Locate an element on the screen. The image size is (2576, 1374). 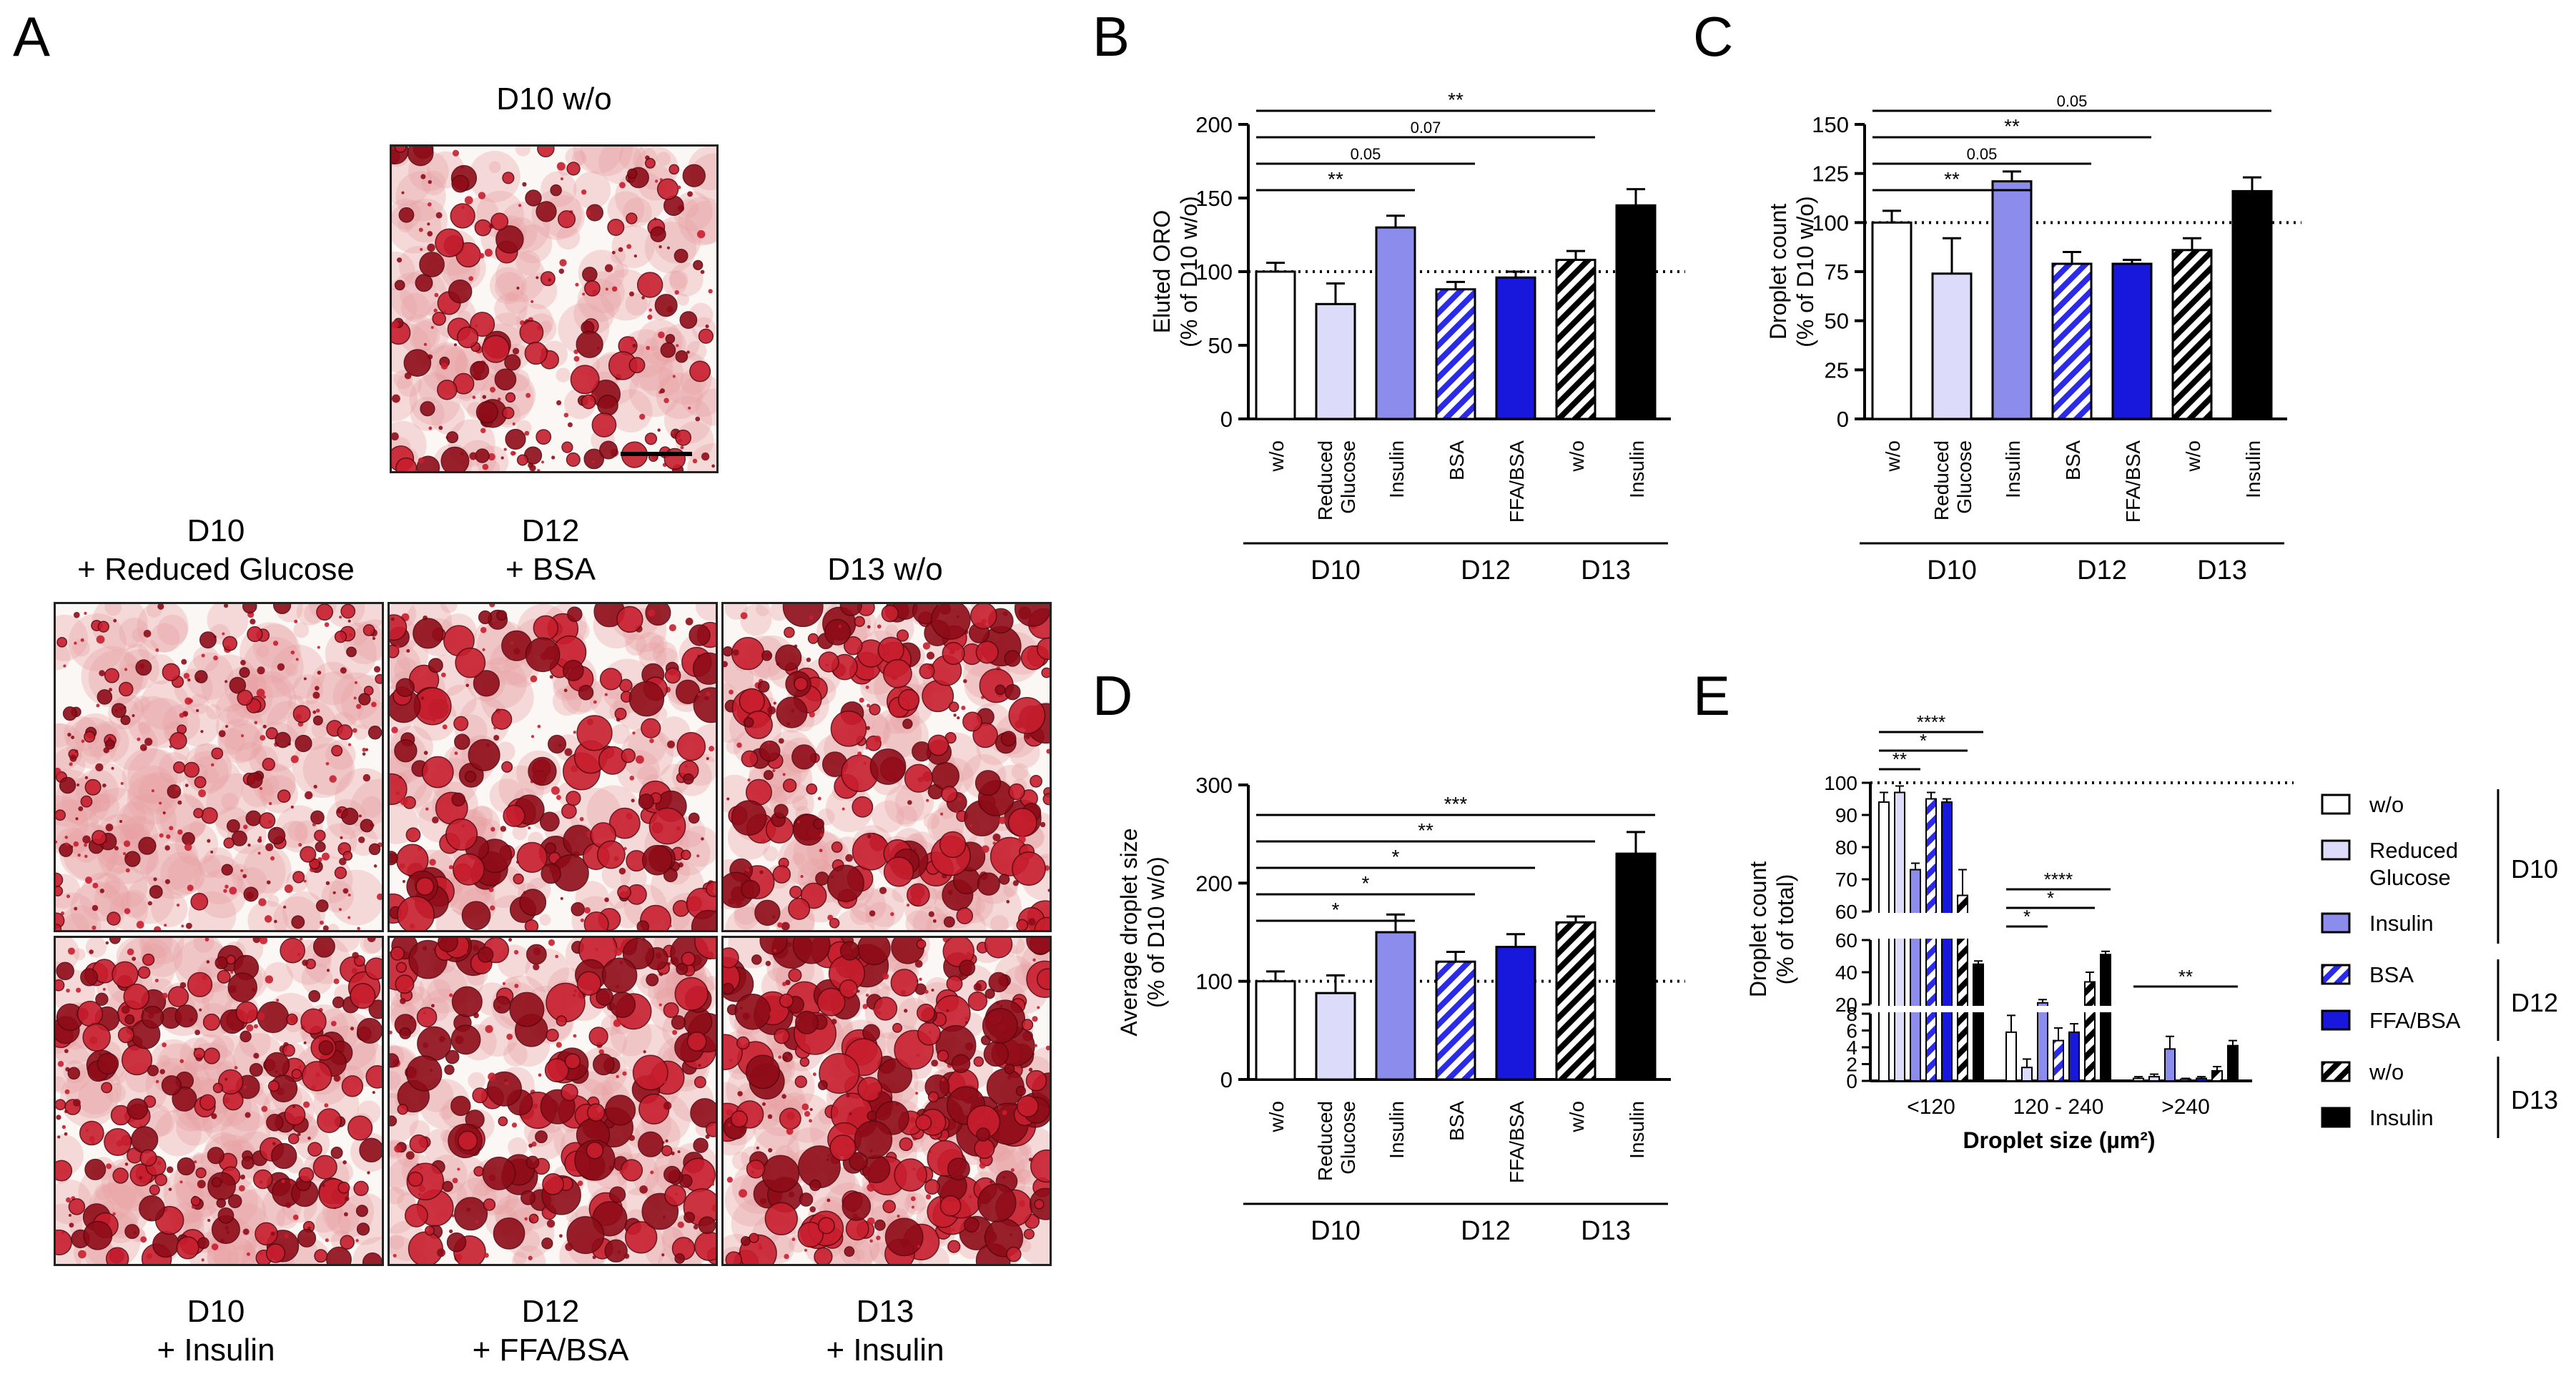
x-tick-label: Reduced is located at coordinates (1325, 480).